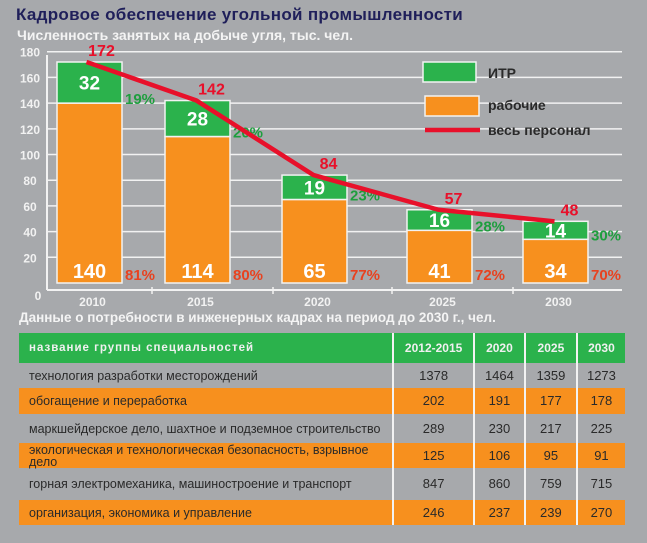 The height and width of the screenshot is (543, 647). Describe the element at coordinates (498, 348) in the screenshot. I see `column-header: 2020` at that location.